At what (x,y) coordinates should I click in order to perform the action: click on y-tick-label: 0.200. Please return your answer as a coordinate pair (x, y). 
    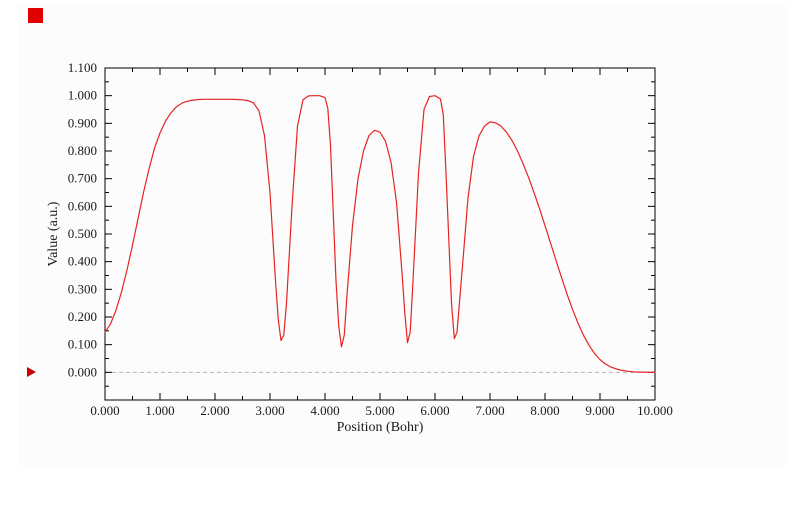
    Looking at the image, I should click on (82, 316).